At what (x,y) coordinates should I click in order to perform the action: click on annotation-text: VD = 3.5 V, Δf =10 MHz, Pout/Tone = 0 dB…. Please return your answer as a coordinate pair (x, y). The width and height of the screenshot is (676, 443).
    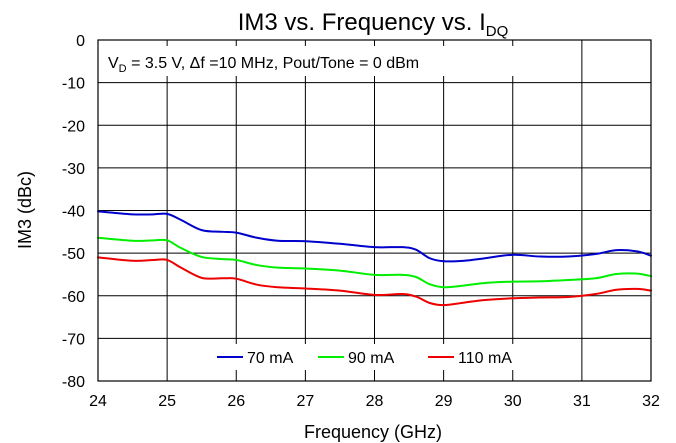
    Looking at the image, I should click on (263, 65).